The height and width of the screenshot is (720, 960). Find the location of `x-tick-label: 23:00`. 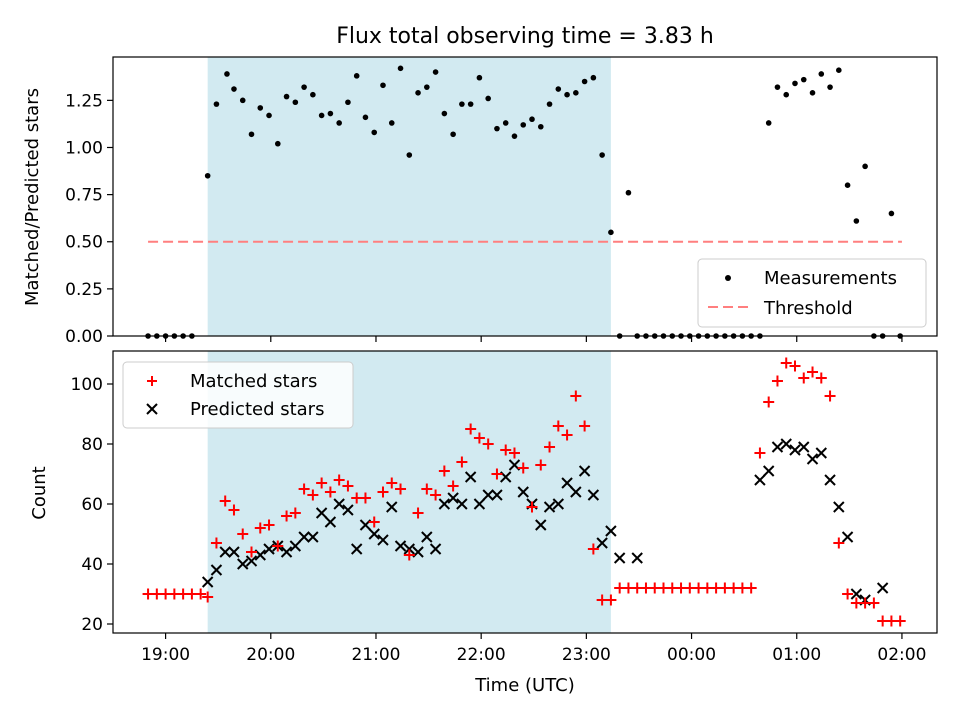

x-tick-label: 23:00 is located at coordinates (586, 655).